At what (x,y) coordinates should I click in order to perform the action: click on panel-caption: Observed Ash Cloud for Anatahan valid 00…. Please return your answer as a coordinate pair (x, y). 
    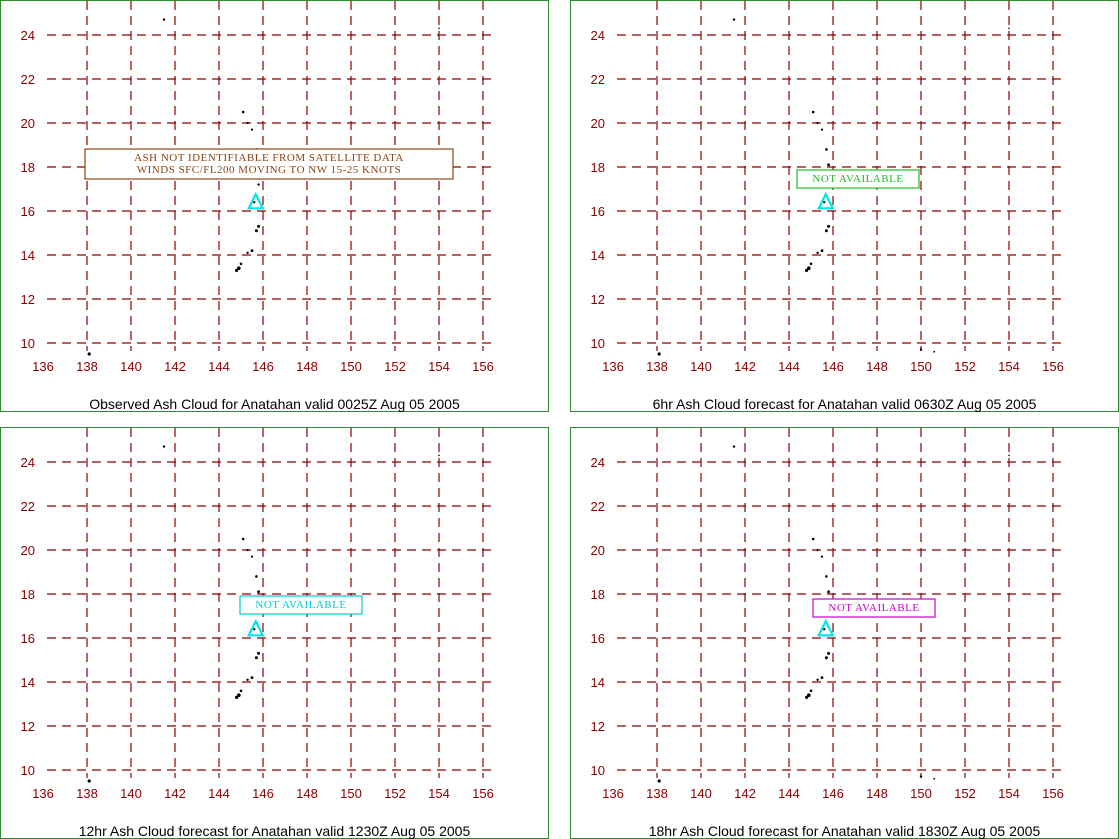
    Looking at the image, I should click on (274, 404).